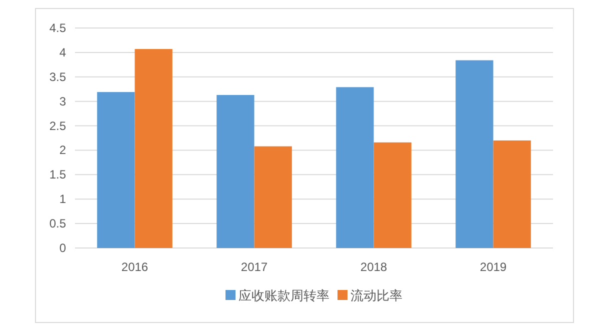 The height and width of the screenshot is (331, 591). What do you see at coordinates (57, 223) in the screenshot?
I see `y-tick-label: 0.5` at bounding box center [57, 223].